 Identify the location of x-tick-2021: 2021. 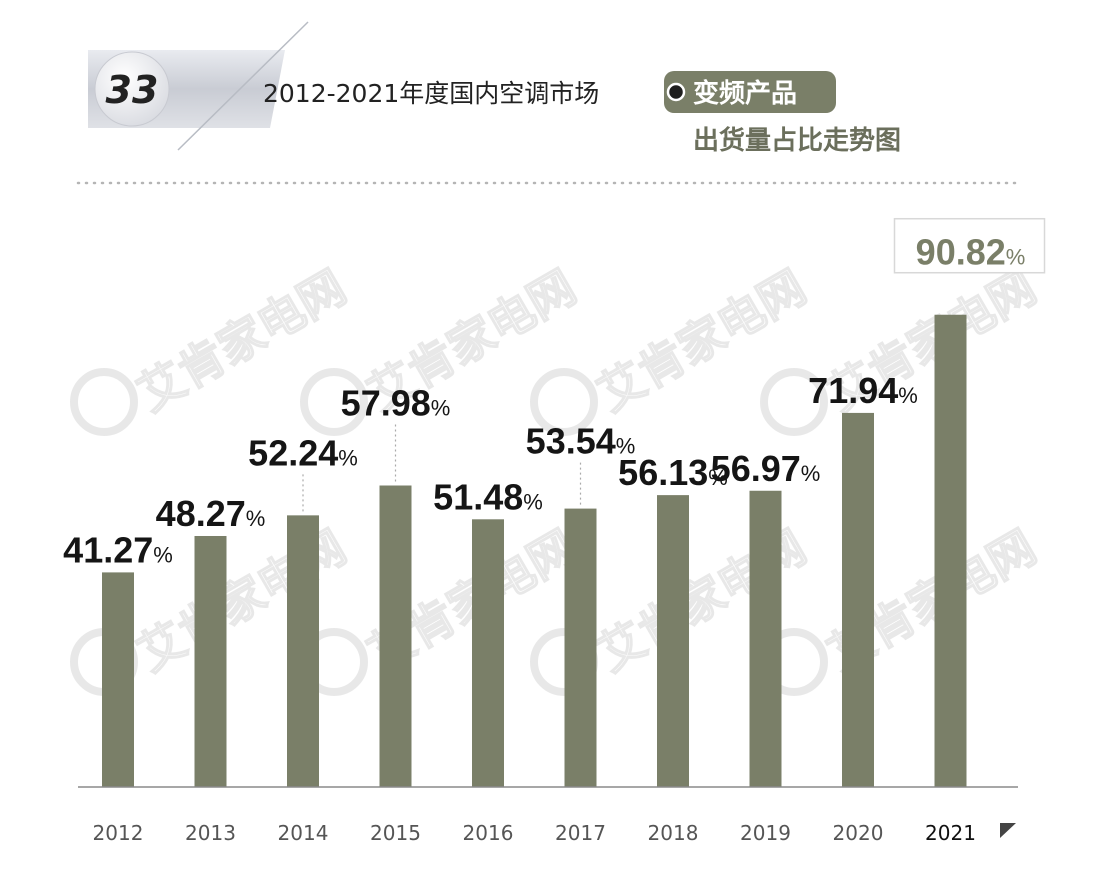
(950, 833).